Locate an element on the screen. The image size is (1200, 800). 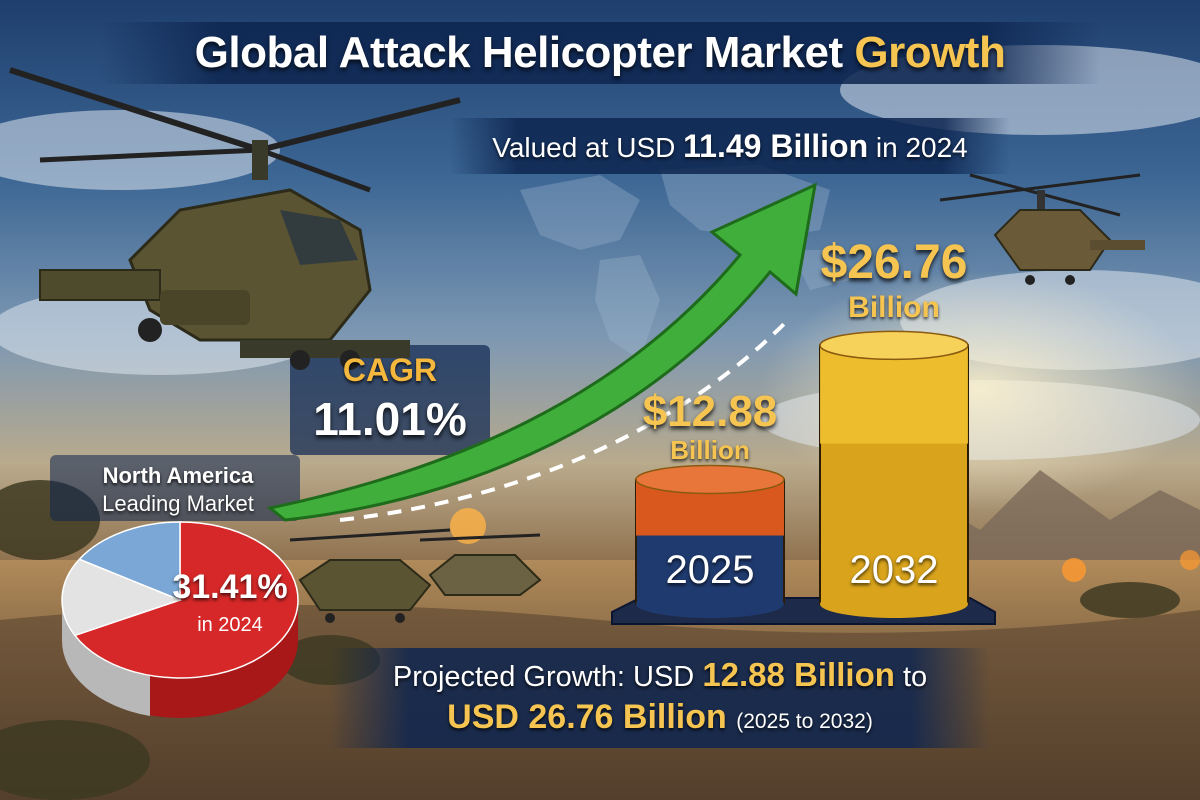
fire-glows is located at coordinates (825, 545).